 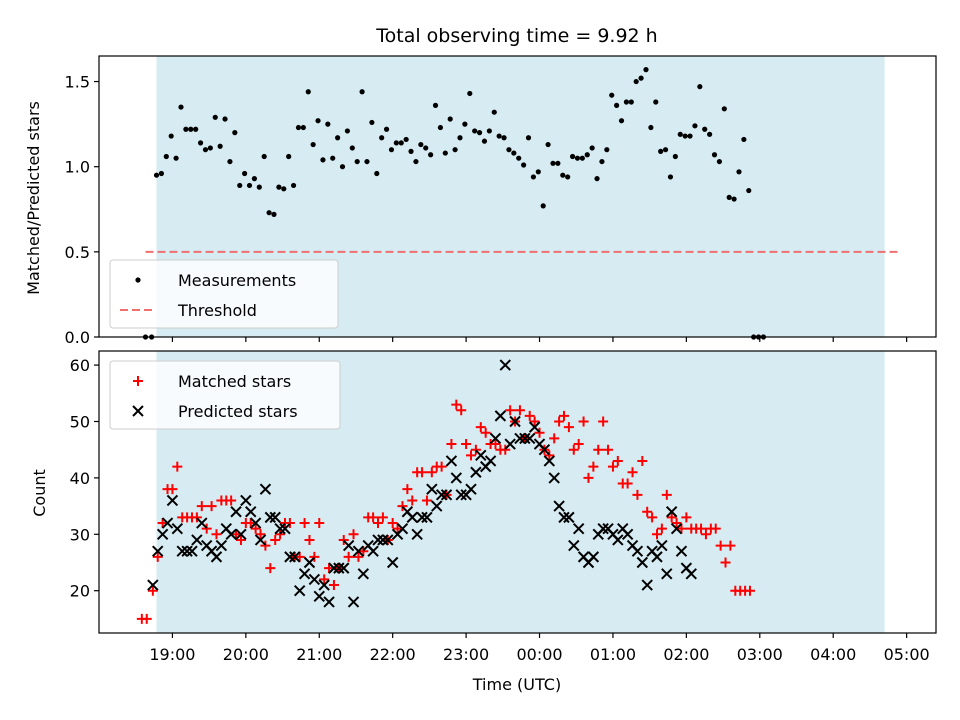 I want to click on y-tick-label: 60, so click(x=80, y=365).